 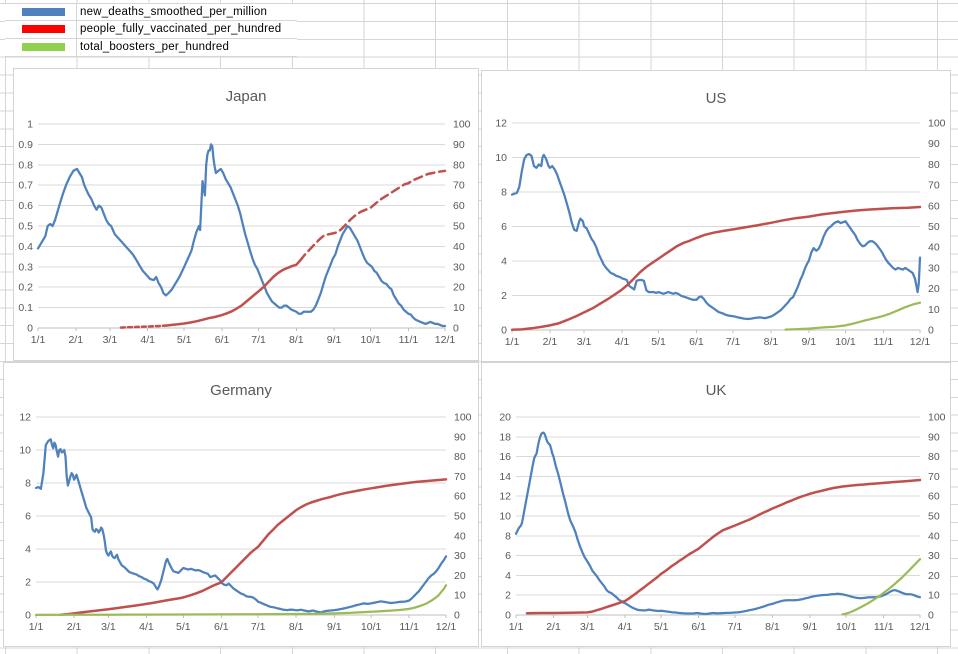 I want to click on left-axis-label: 0.2, so click(x=25, y=288).